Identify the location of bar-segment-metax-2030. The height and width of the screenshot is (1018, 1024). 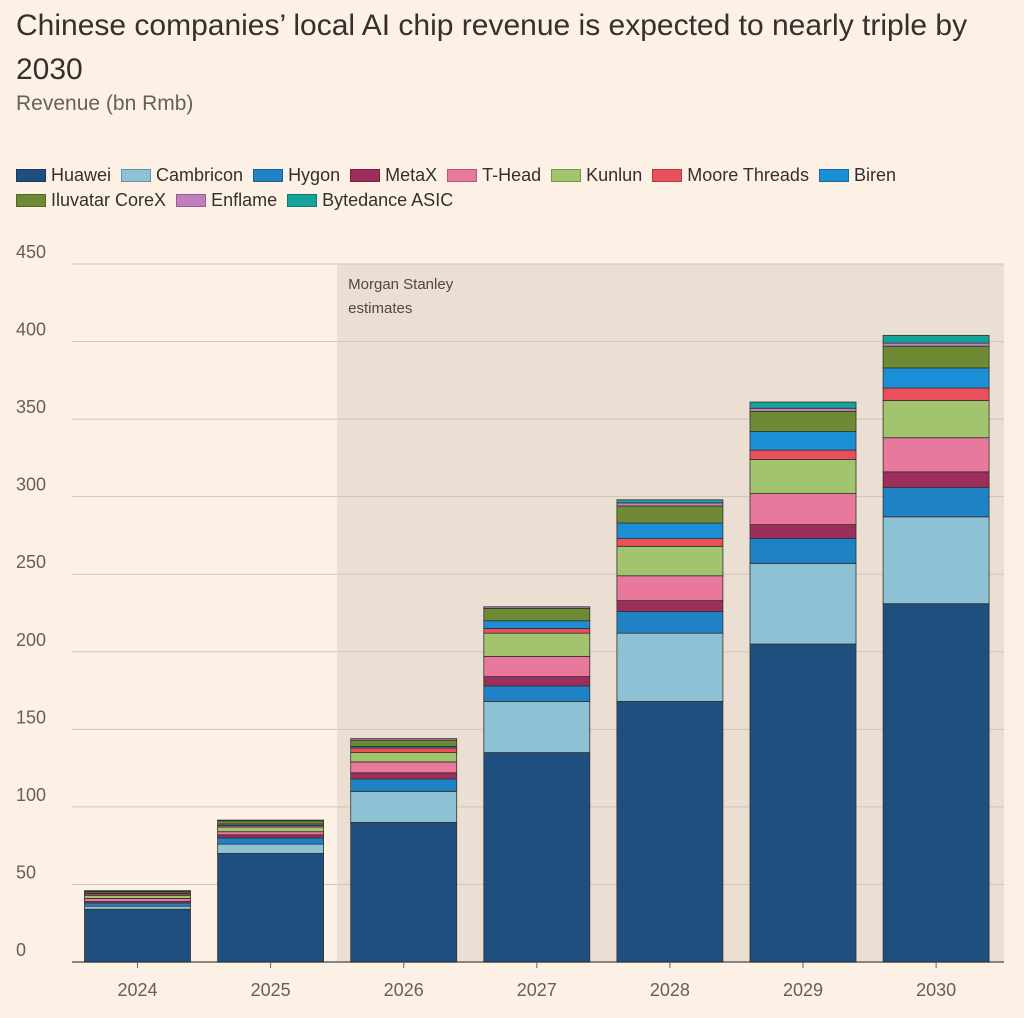
(936, 479).